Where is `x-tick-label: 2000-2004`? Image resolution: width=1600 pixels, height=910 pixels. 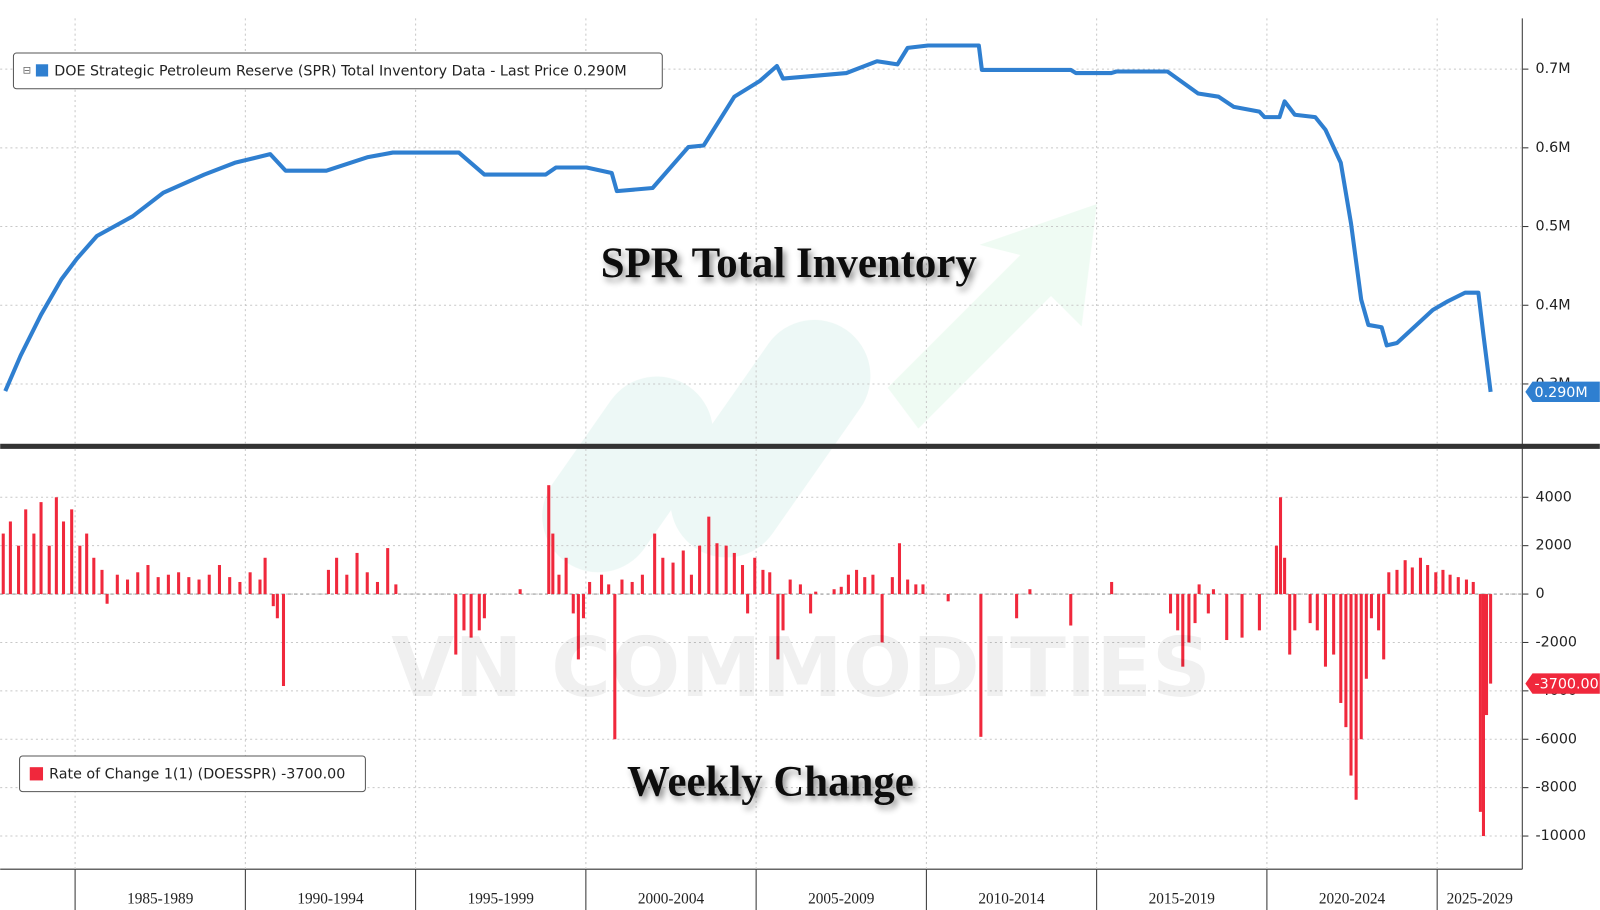
x-tick-label: 2000-2004 is located at coordinates (671, 898).